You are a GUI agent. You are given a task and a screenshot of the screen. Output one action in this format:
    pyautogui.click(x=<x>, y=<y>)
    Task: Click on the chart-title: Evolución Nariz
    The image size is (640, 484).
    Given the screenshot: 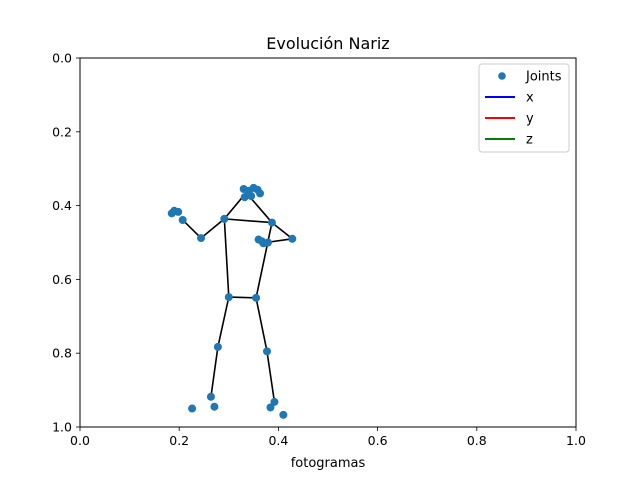 What is the action you would take?
    pyautogui.click(x=327, y=43)
    